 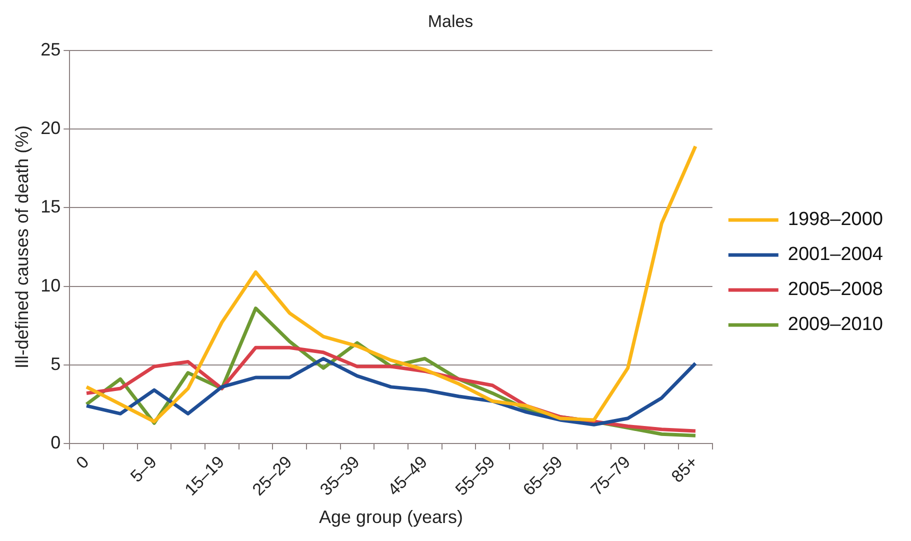 What do you see at coordinates (143, 469) in the screenshot?
I see `x-tick-label: 5–9` at bounding box center [143, 469].